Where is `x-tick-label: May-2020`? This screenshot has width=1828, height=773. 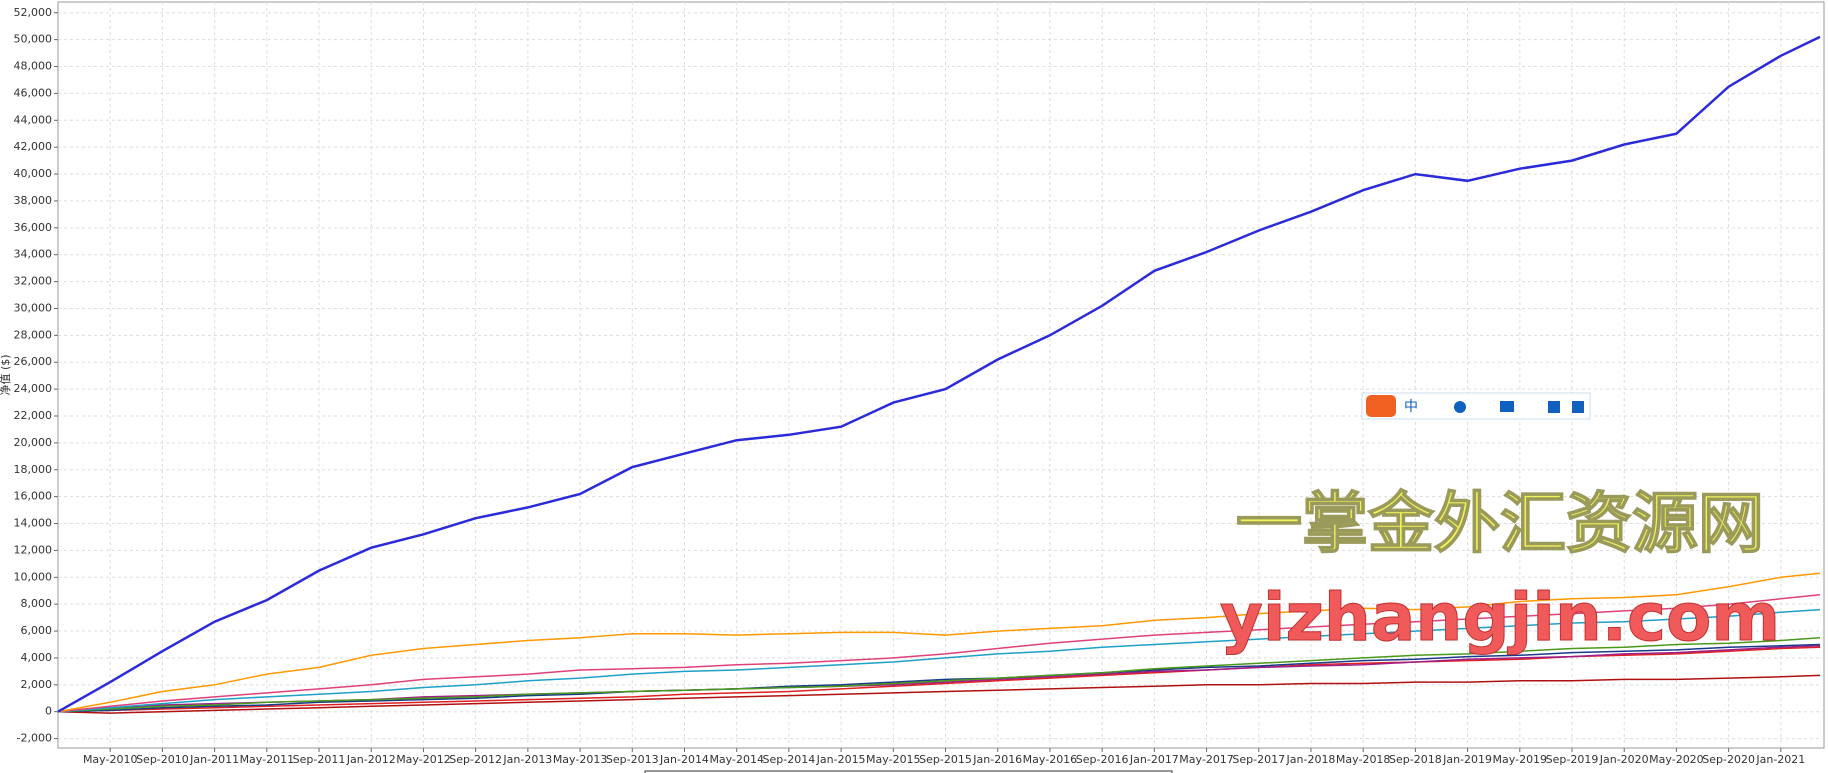
x-tick-label: May-2020 is located at coordinates (1676, 759).